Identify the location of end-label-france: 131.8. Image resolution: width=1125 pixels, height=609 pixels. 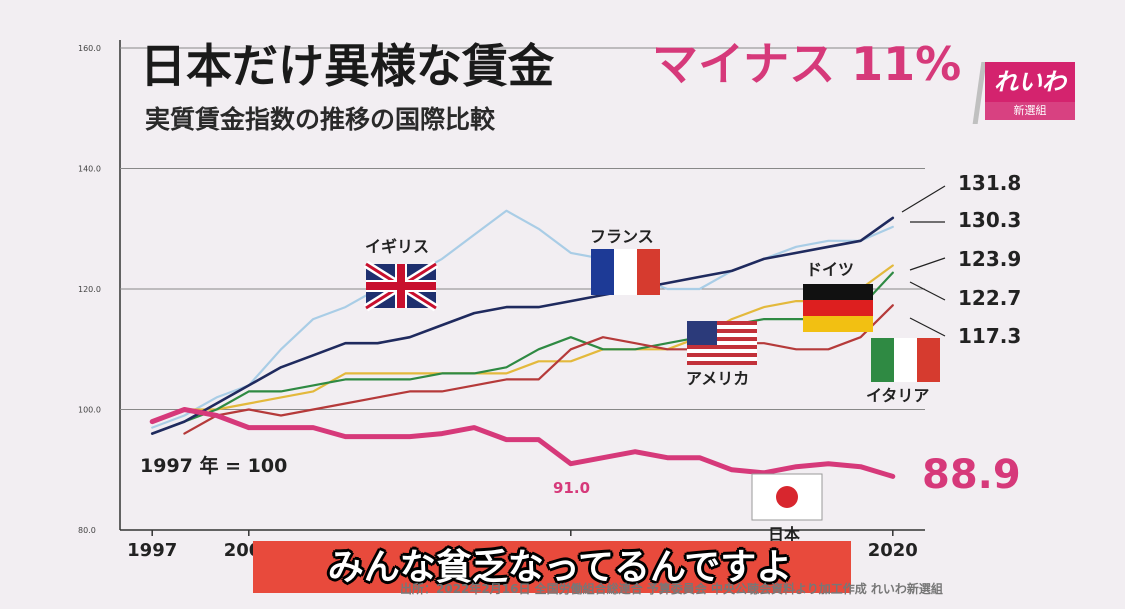
(989, 183).